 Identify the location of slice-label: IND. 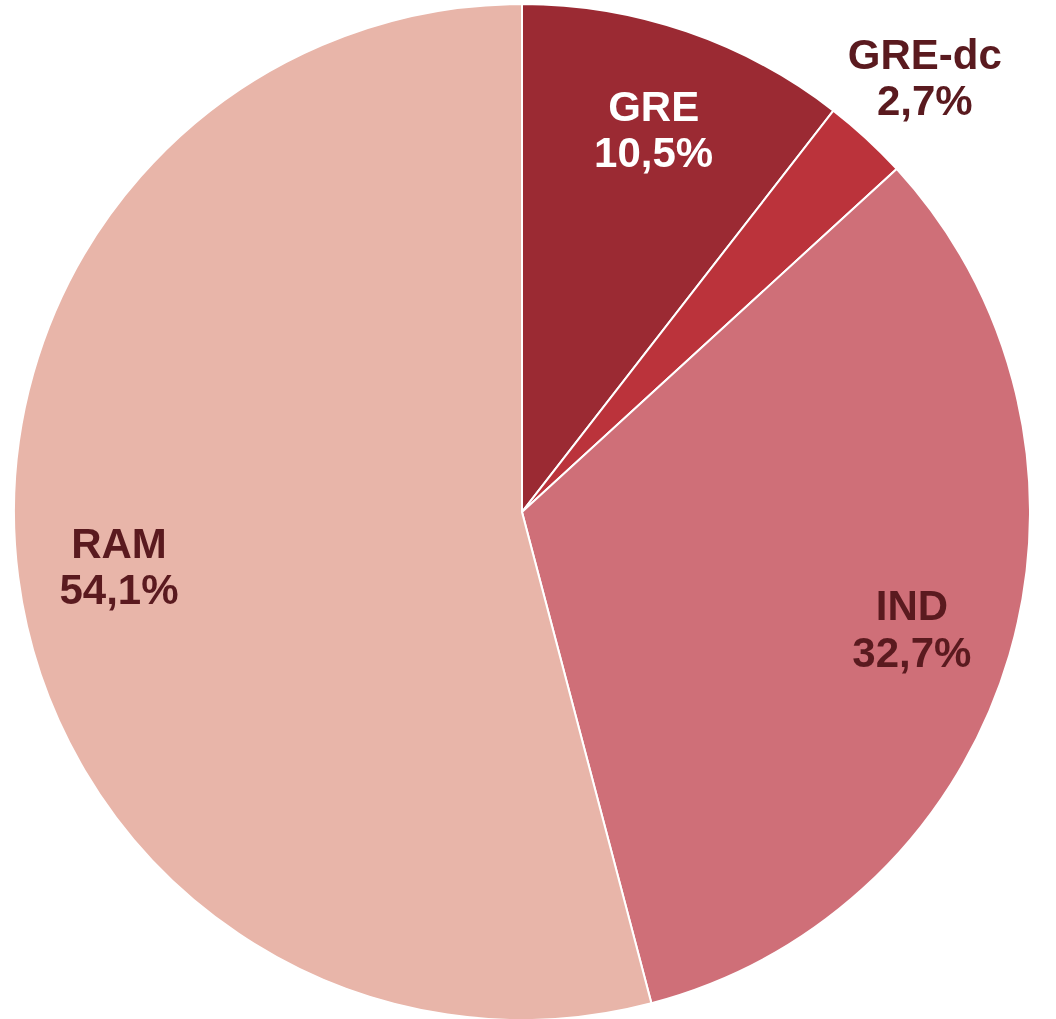
(912, 606).